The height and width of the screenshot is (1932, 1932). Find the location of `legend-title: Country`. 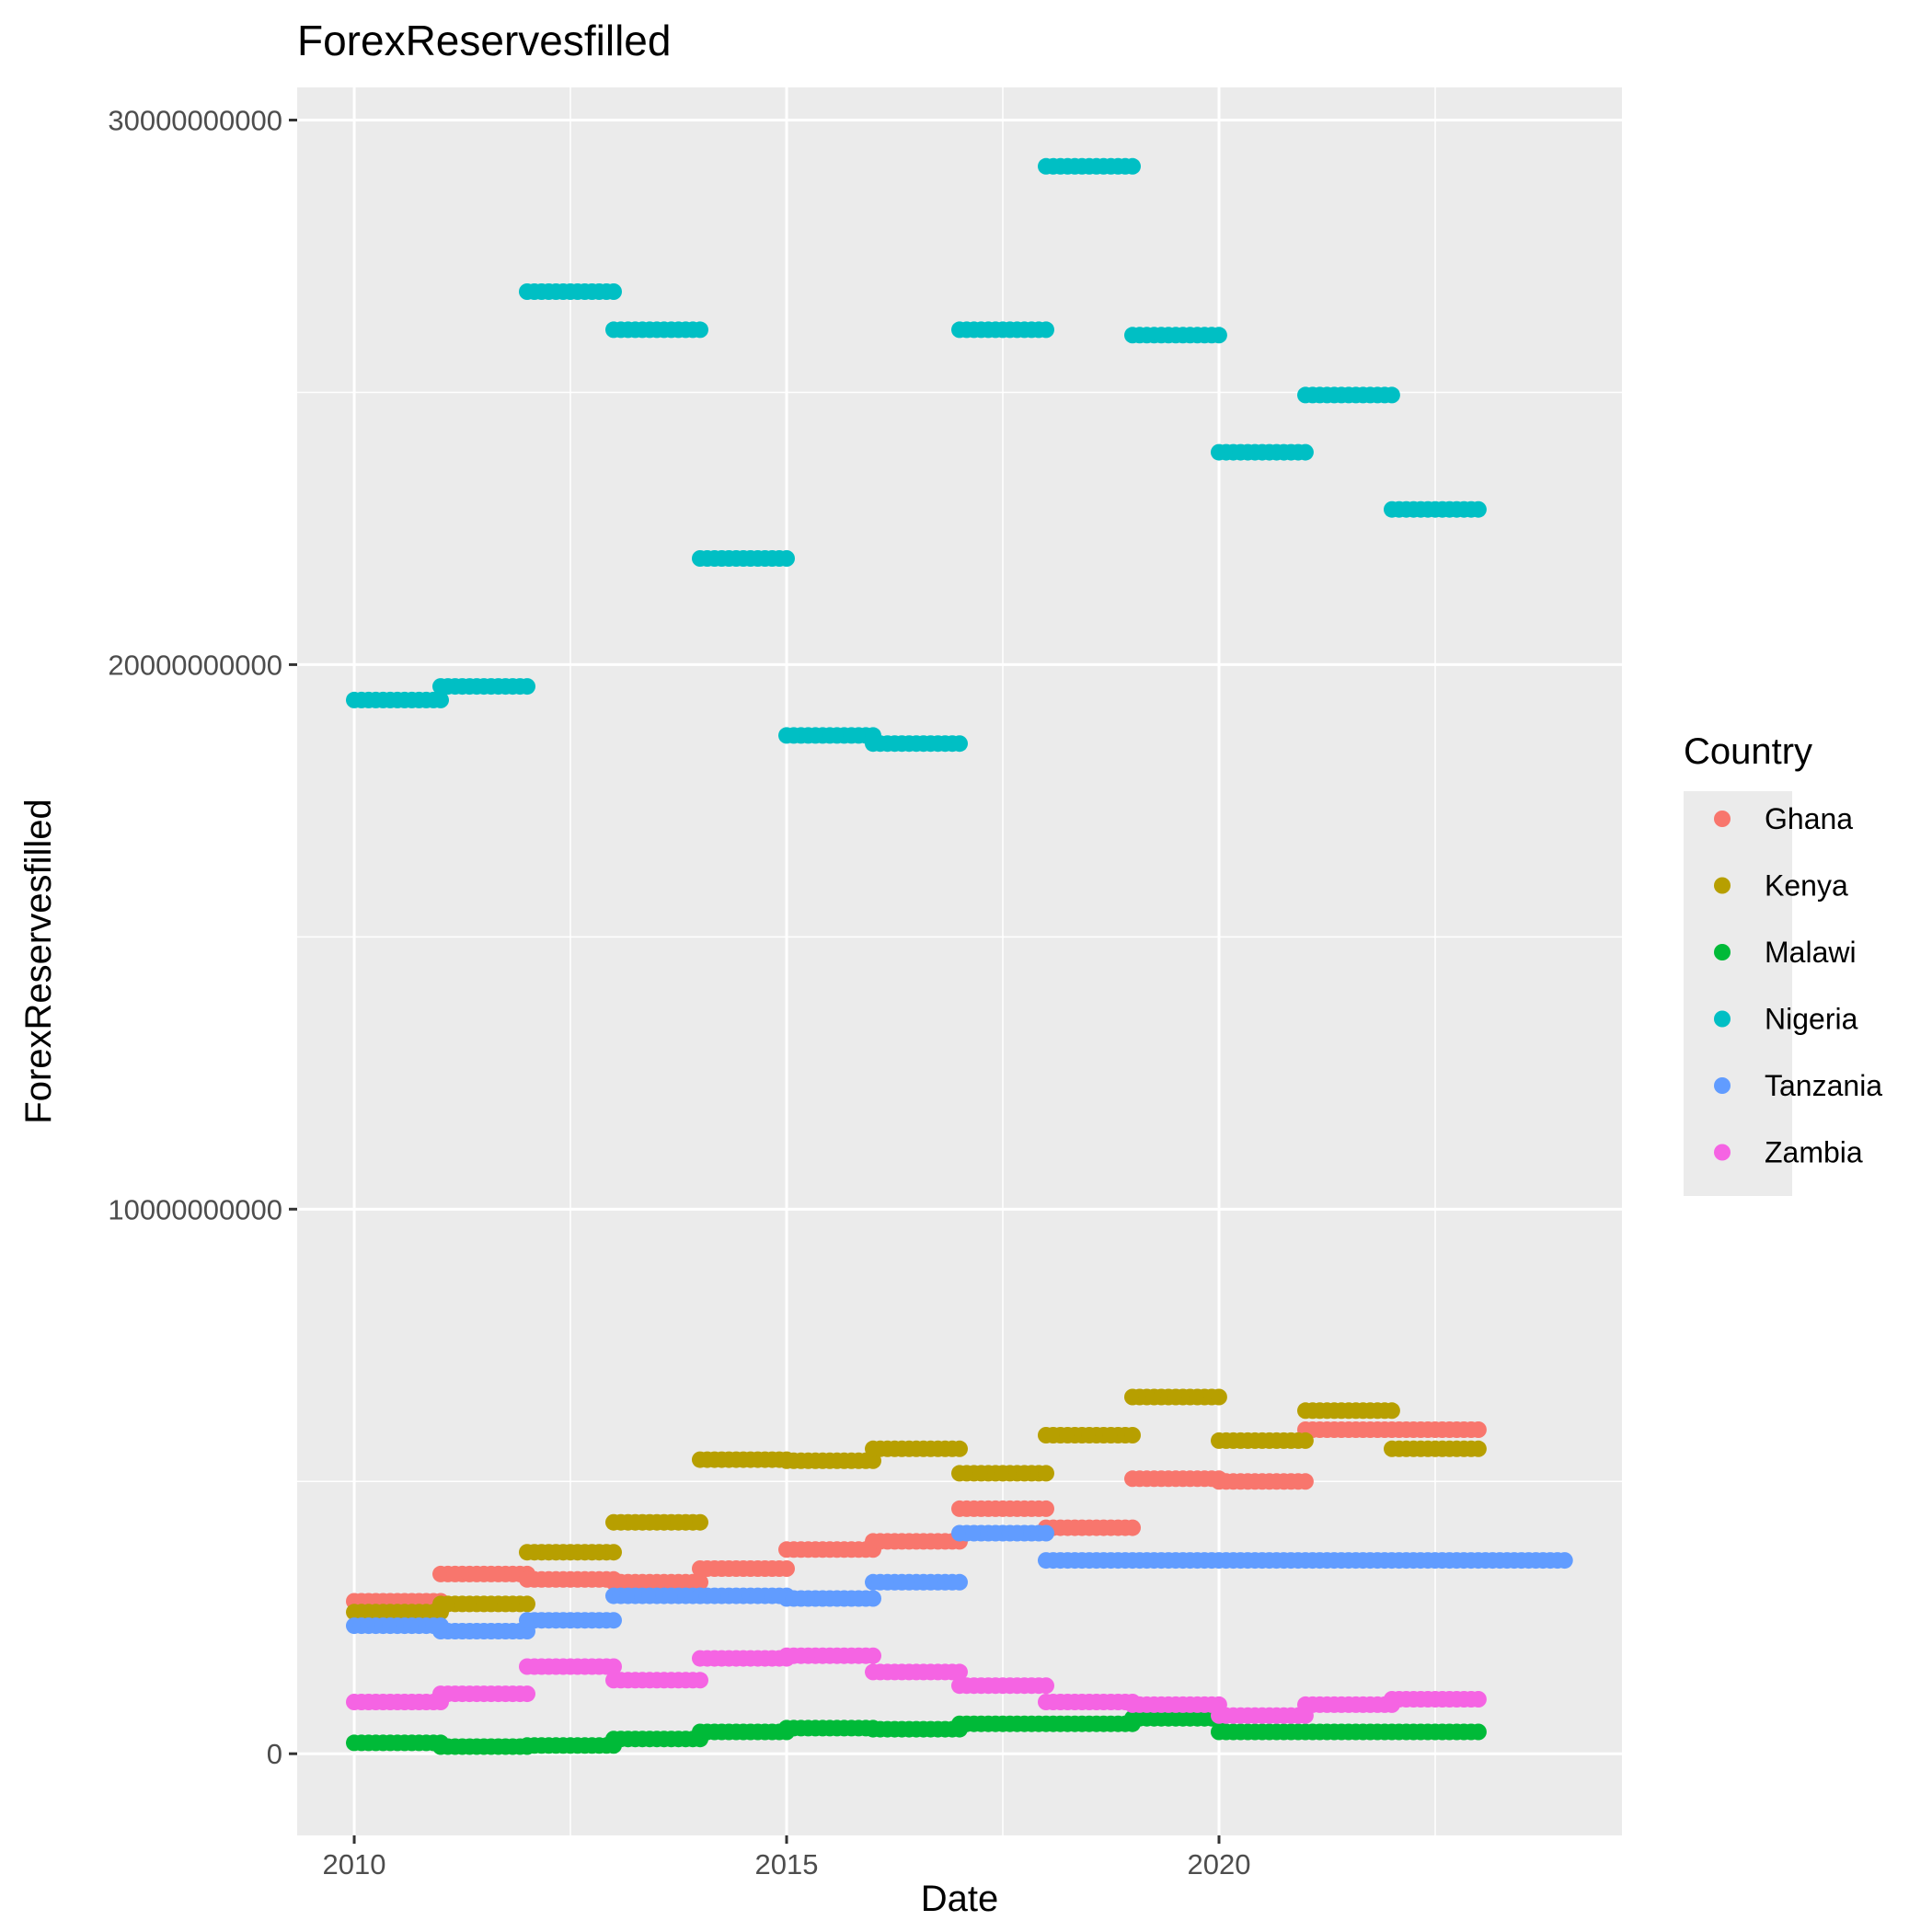

legend-title: Country is located at coordinates (1748, 751).